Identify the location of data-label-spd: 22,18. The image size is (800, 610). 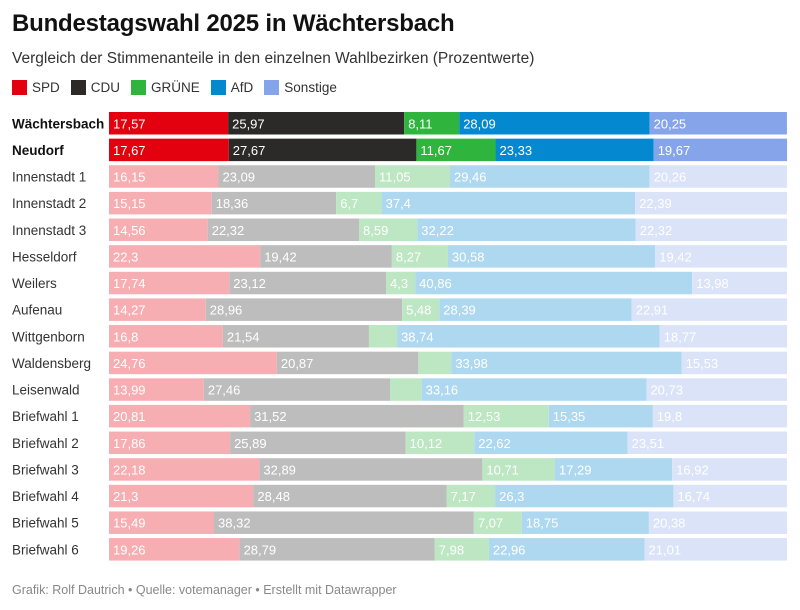
(129, 469).